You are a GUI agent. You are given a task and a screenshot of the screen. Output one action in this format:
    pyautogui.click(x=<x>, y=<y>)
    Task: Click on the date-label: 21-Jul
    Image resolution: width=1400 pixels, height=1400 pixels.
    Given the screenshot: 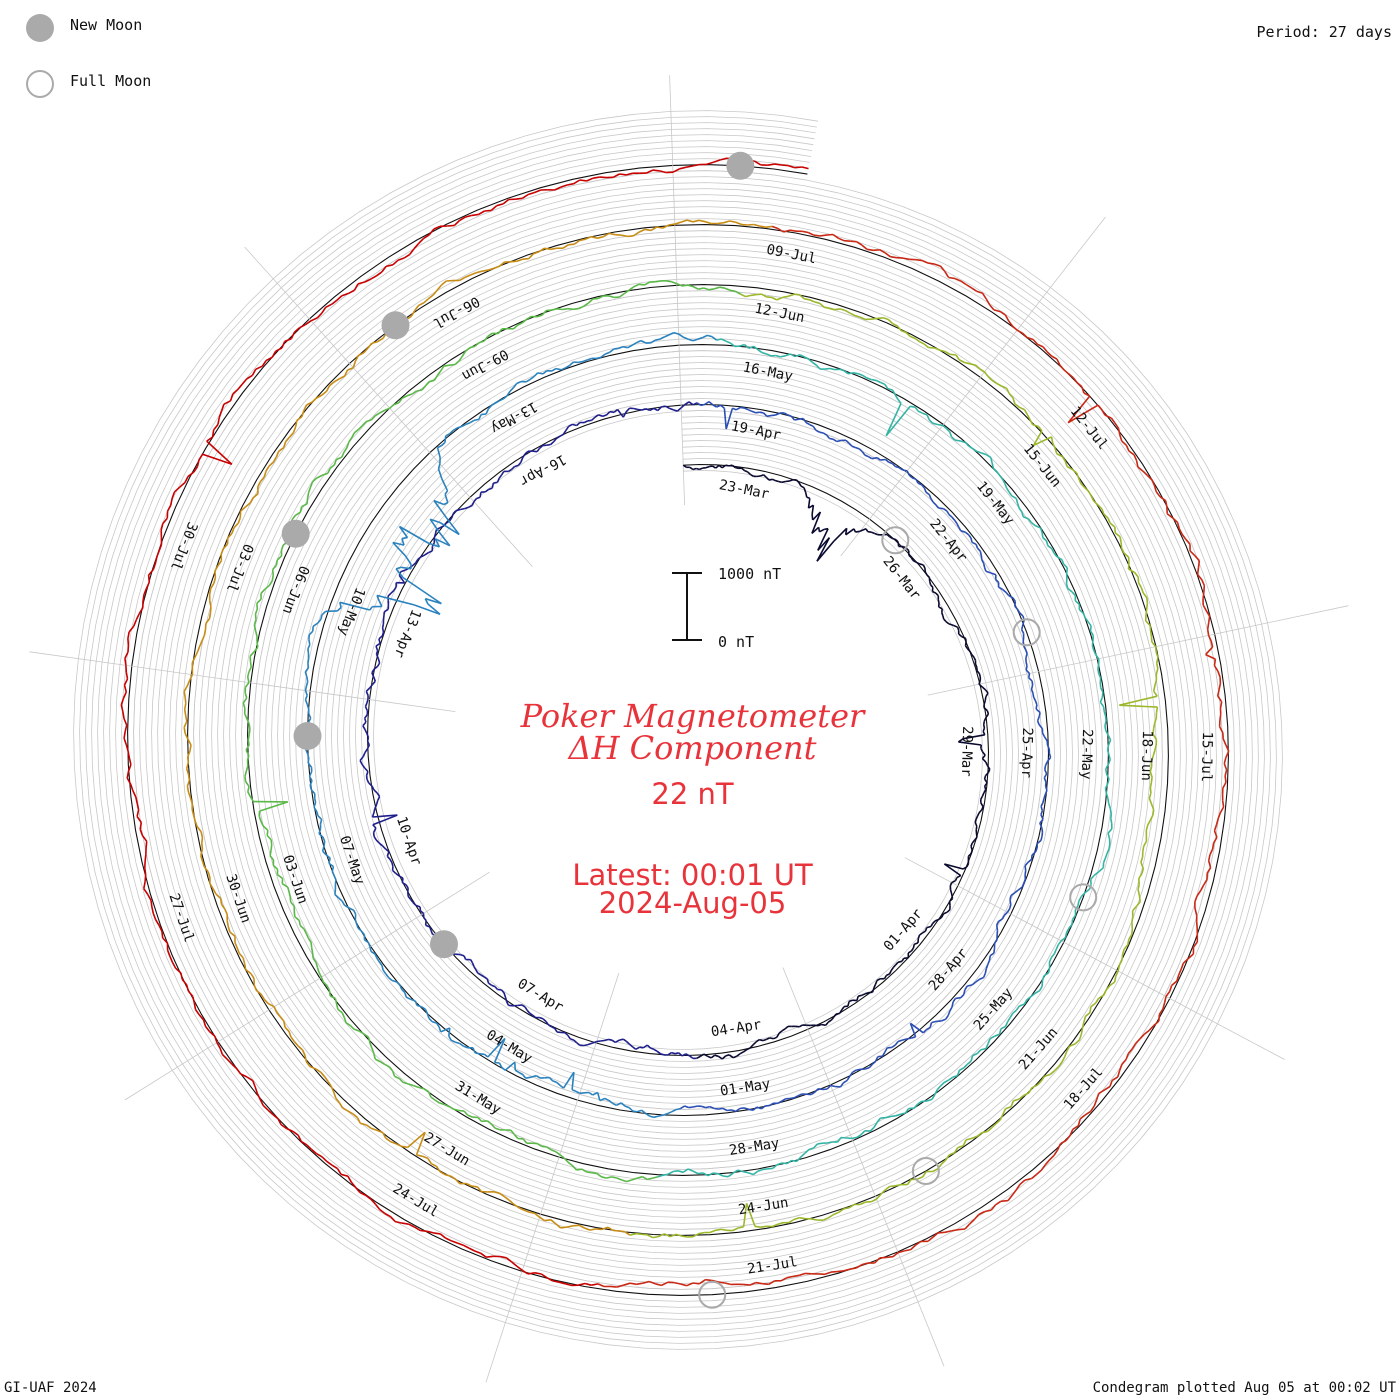 What is the action you would take?
    pyautogui.click(x=772, y=1265)
    